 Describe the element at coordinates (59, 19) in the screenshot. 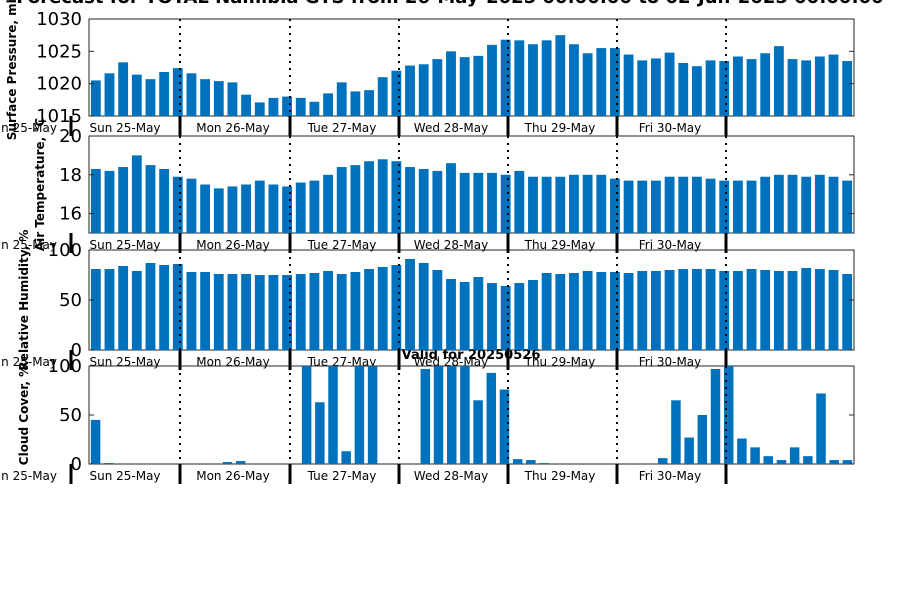

I see `y-tick-label: 1030` at that location.